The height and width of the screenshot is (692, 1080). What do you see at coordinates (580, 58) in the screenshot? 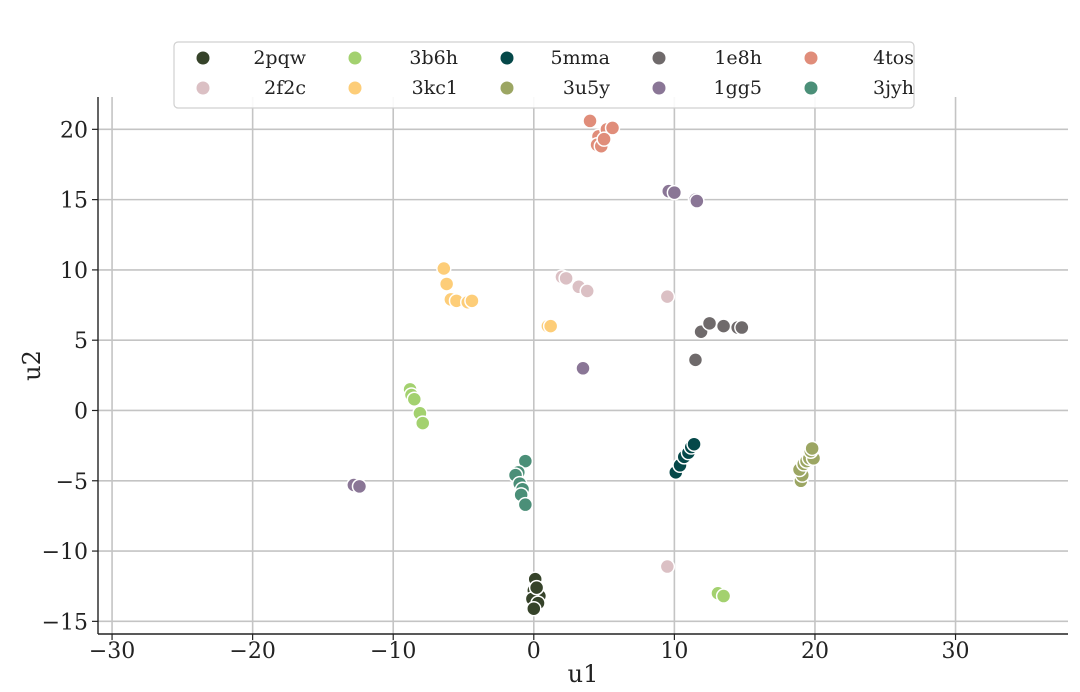
I see `legend-label-5mma: 5mma` at bounding box center [580, 58].